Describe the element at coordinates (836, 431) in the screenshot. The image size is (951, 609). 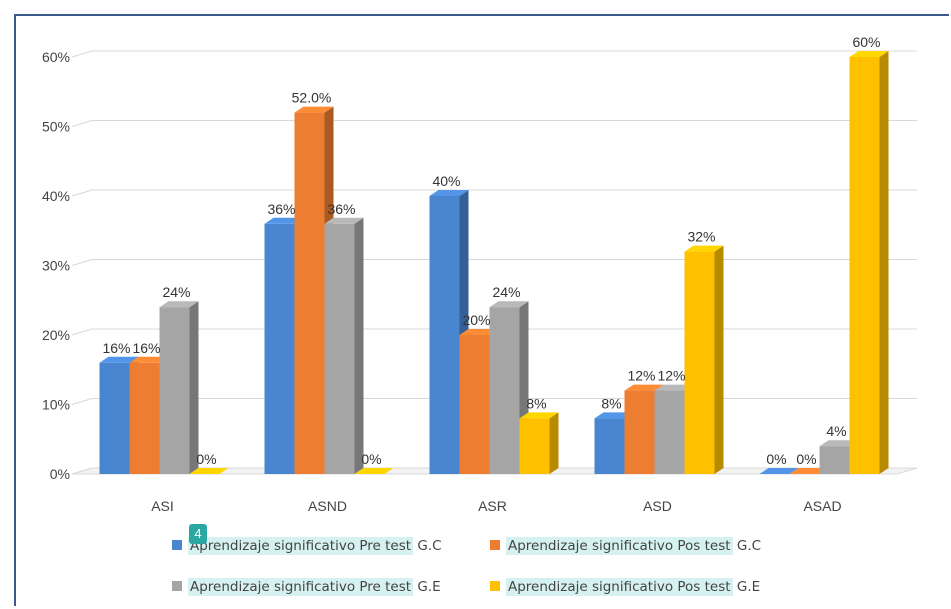
I see `data-label: 4%` at that location.